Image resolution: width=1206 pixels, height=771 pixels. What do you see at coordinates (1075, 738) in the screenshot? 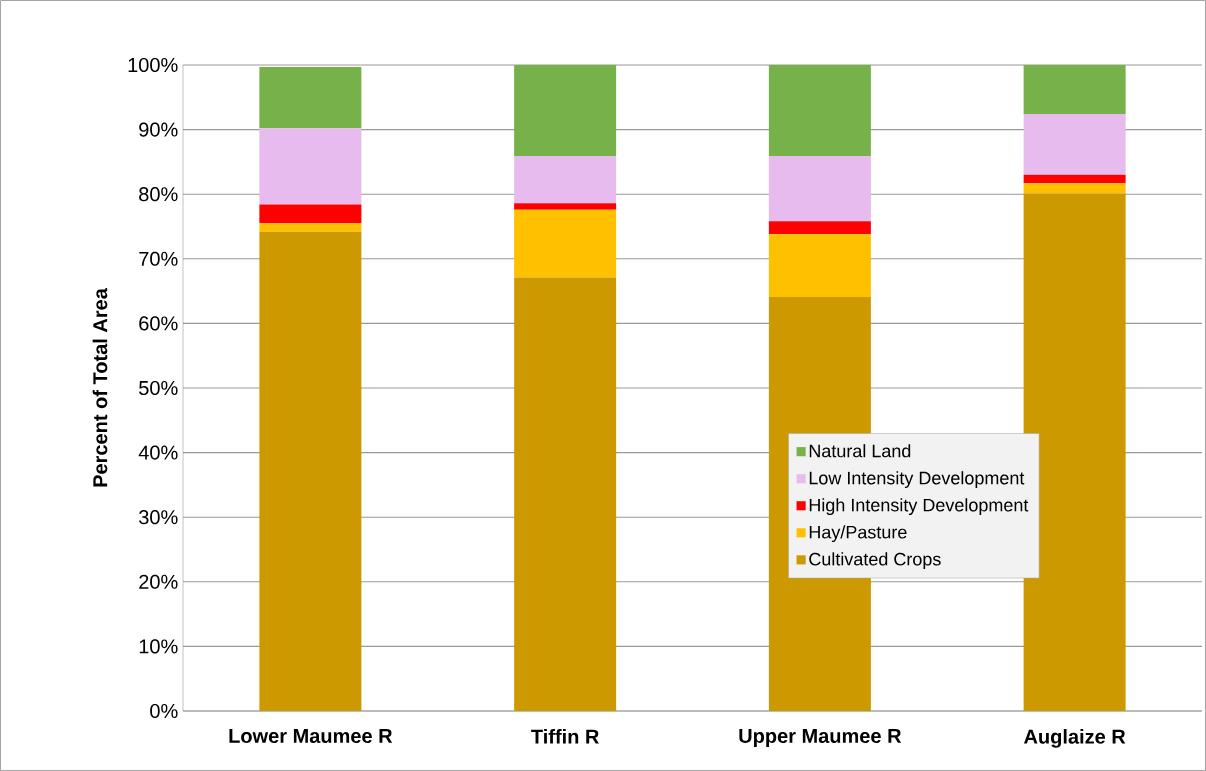
I see `x-tick-label: Auglaize R` at bounding box center [1075, 738].